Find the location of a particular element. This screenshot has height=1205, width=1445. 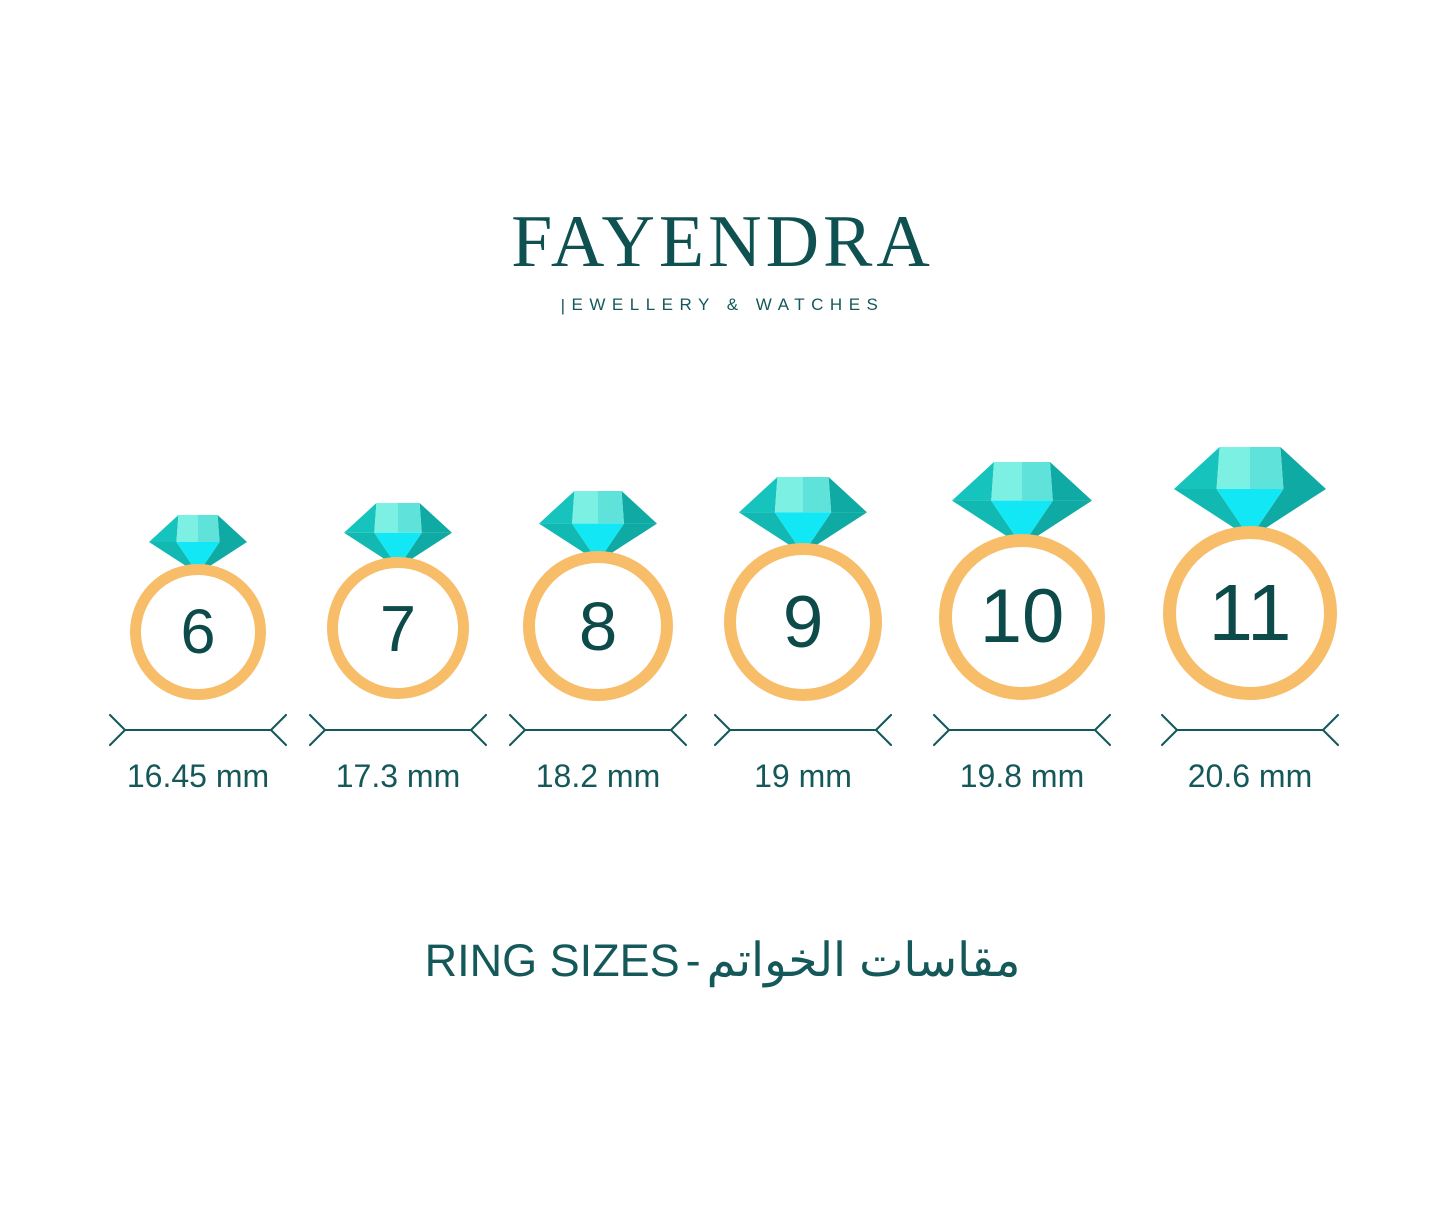

ring-band: 9 is located at coordinates (803, 622).